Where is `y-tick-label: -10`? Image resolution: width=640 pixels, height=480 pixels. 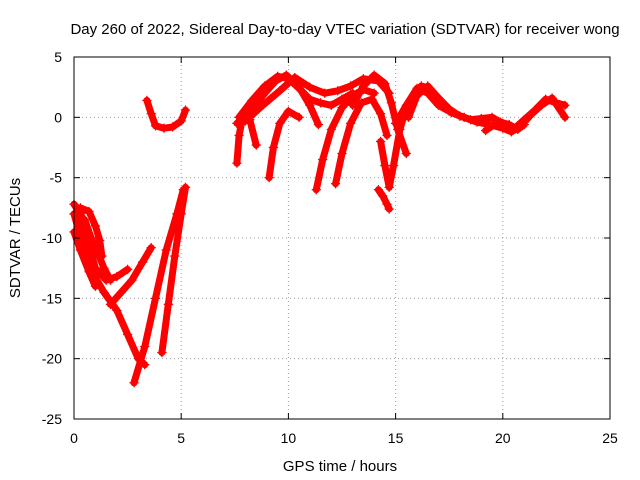 y-tick-label: -10 is located at coordinates (52, 238).